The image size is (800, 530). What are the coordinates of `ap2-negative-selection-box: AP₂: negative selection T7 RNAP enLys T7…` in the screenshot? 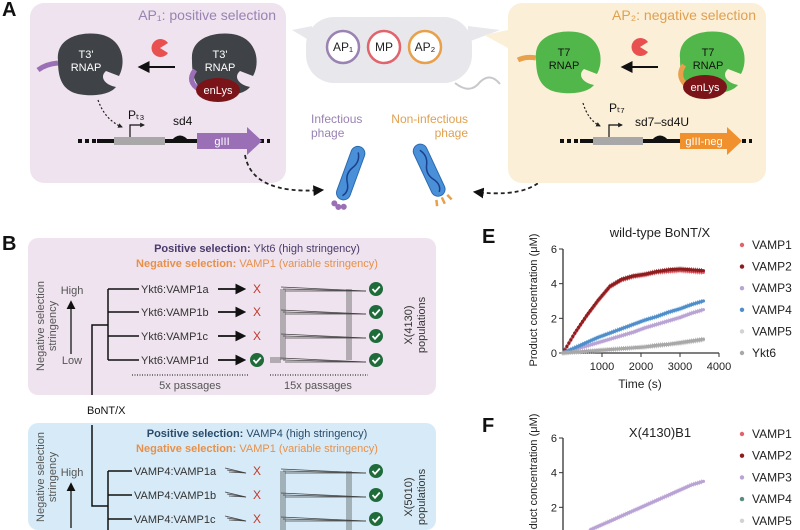 It's located at (625, 93).